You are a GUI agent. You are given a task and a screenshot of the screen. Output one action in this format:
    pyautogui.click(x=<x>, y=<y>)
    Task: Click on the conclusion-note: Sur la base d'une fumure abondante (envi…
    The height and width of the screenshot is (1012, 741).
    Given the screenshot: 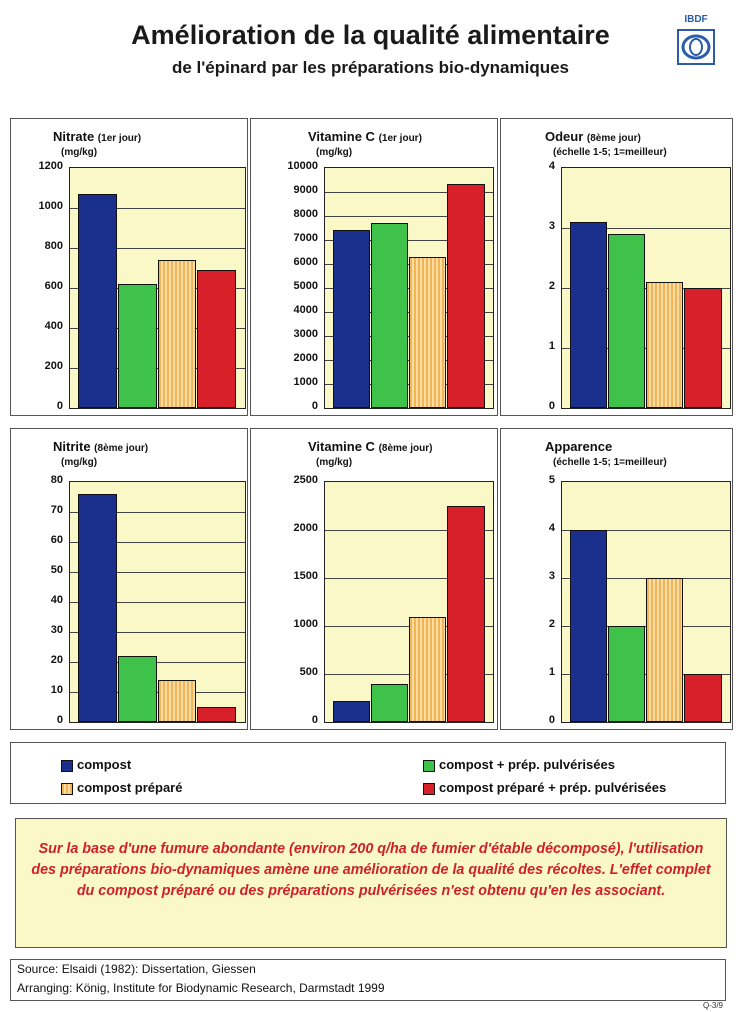 What is the action you would take?
    pyautogui.click(x=371, y=883)
    